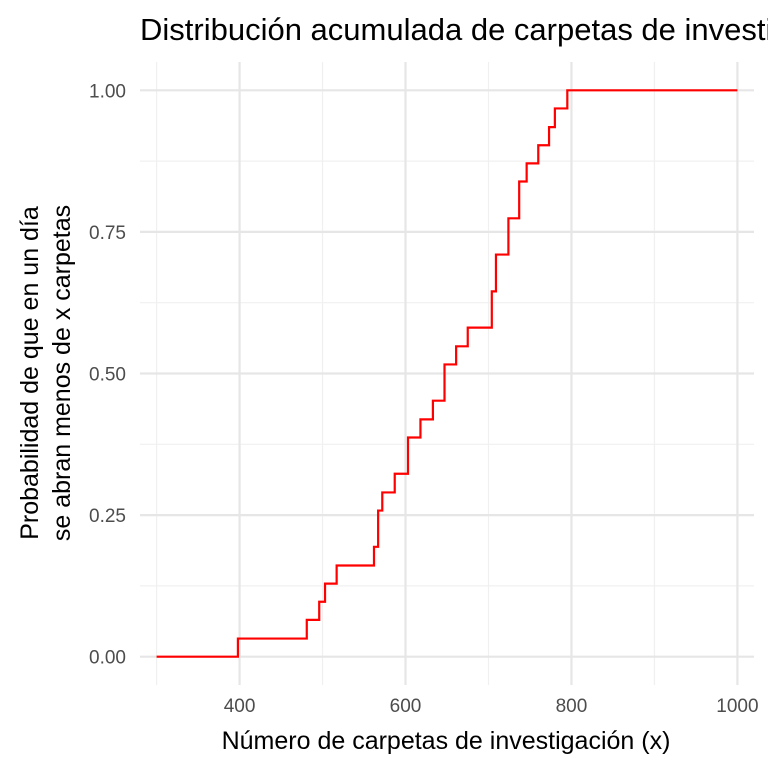 This screenshot has height=768, width=768. I want to click on y-tick-labels: 0.00 0.25 0.50 0.75 1.00, so click(107, 374).